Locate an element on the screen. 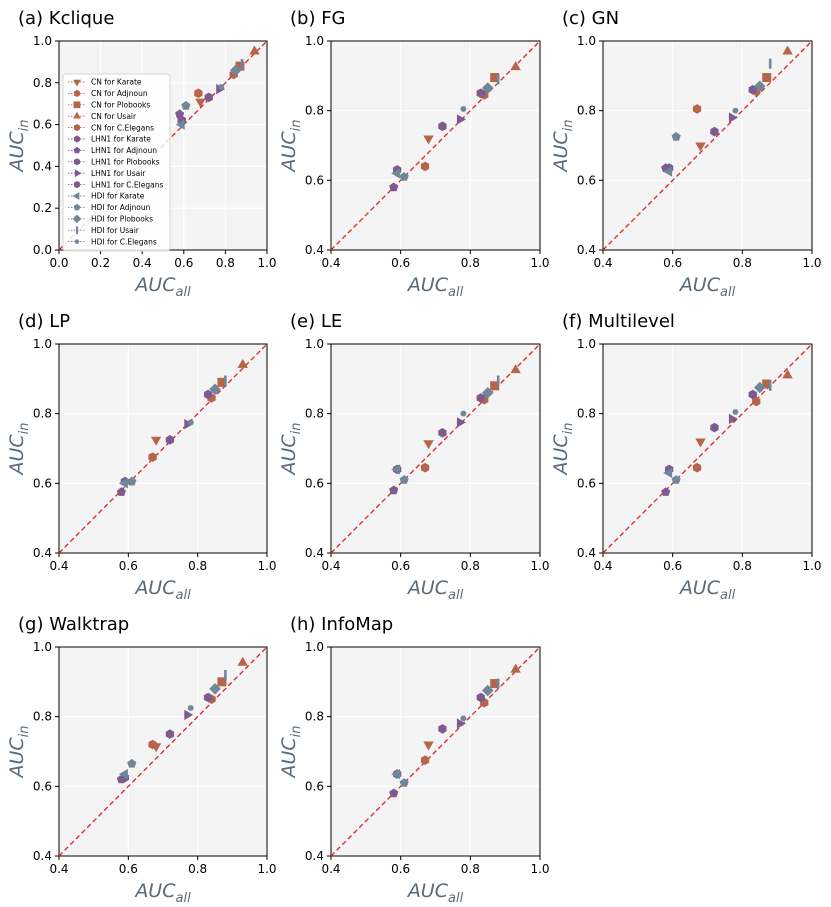 The height and width of the screenshot is (907, 831). point-cn-for-c-elegans is located at coordinates (756, 401).